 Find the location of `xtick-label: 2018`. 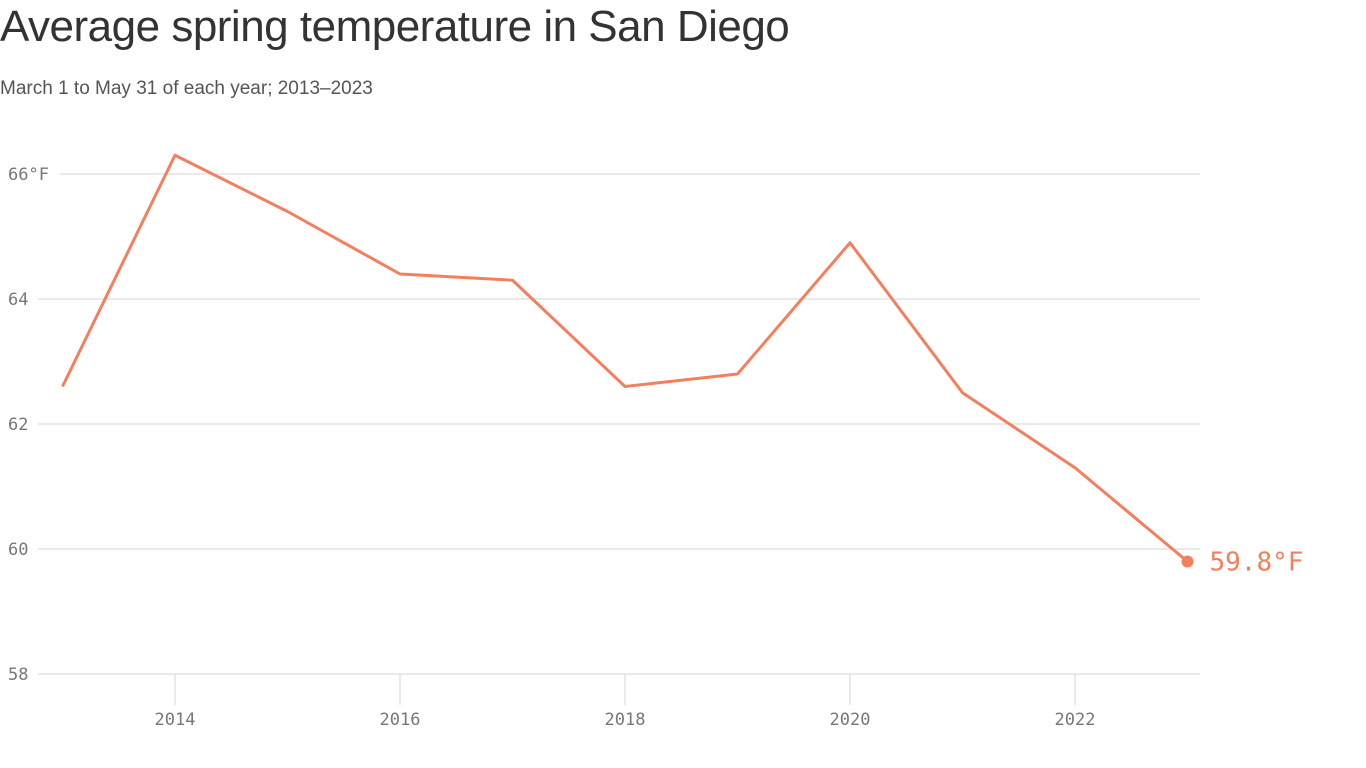

xtick-label: 2018 is located at coordinates (625, 720).